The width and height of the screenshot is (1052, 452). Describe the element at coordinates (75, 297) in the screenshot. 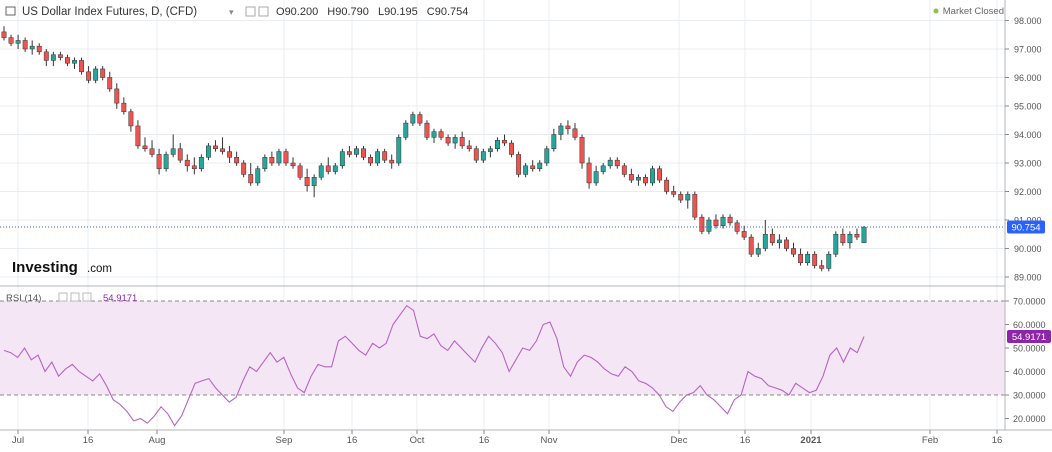

I see `rsi-settings-icon` at that location.